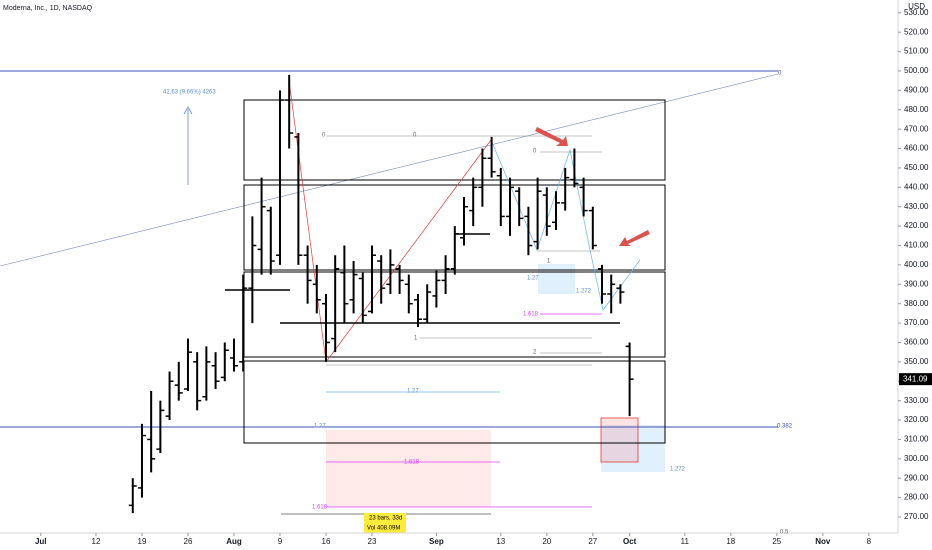 This screenshot has width=932, height=550. I want to click on y-tick-label: 270.00, so click(916, 516).